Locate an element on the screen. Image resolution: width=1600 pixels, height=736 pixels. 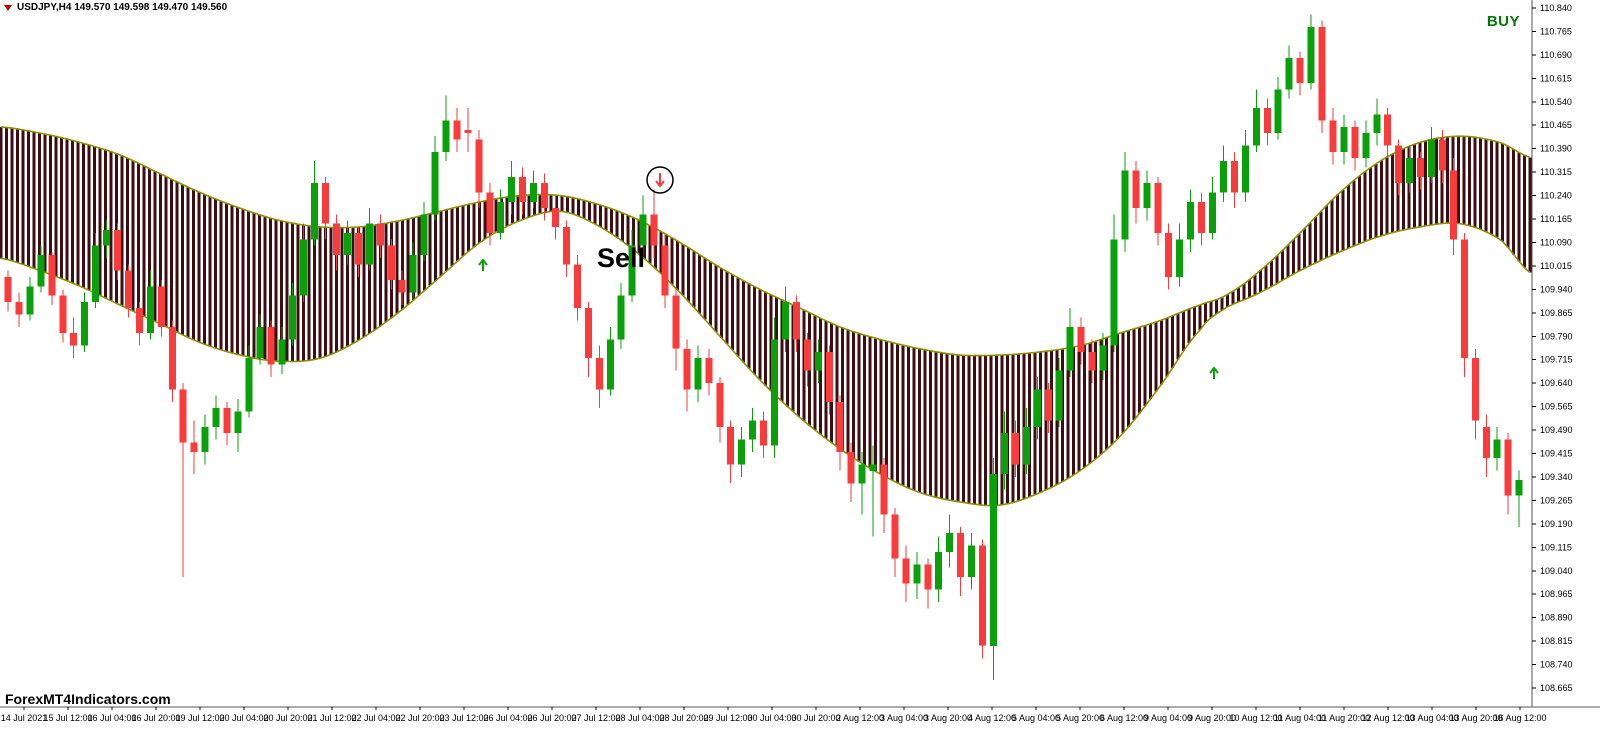
svg-text: 3 Aug 04:00 is located at coordinates (904, 718).